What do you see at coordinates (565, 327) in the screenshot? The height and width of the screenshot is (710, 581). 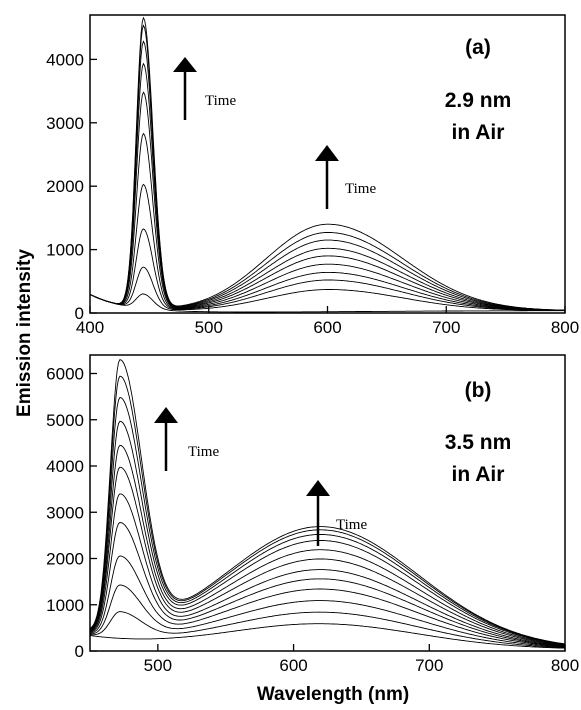 I see `panel-a-x-tick-label-800: 800` at bounding box center [565, 327].